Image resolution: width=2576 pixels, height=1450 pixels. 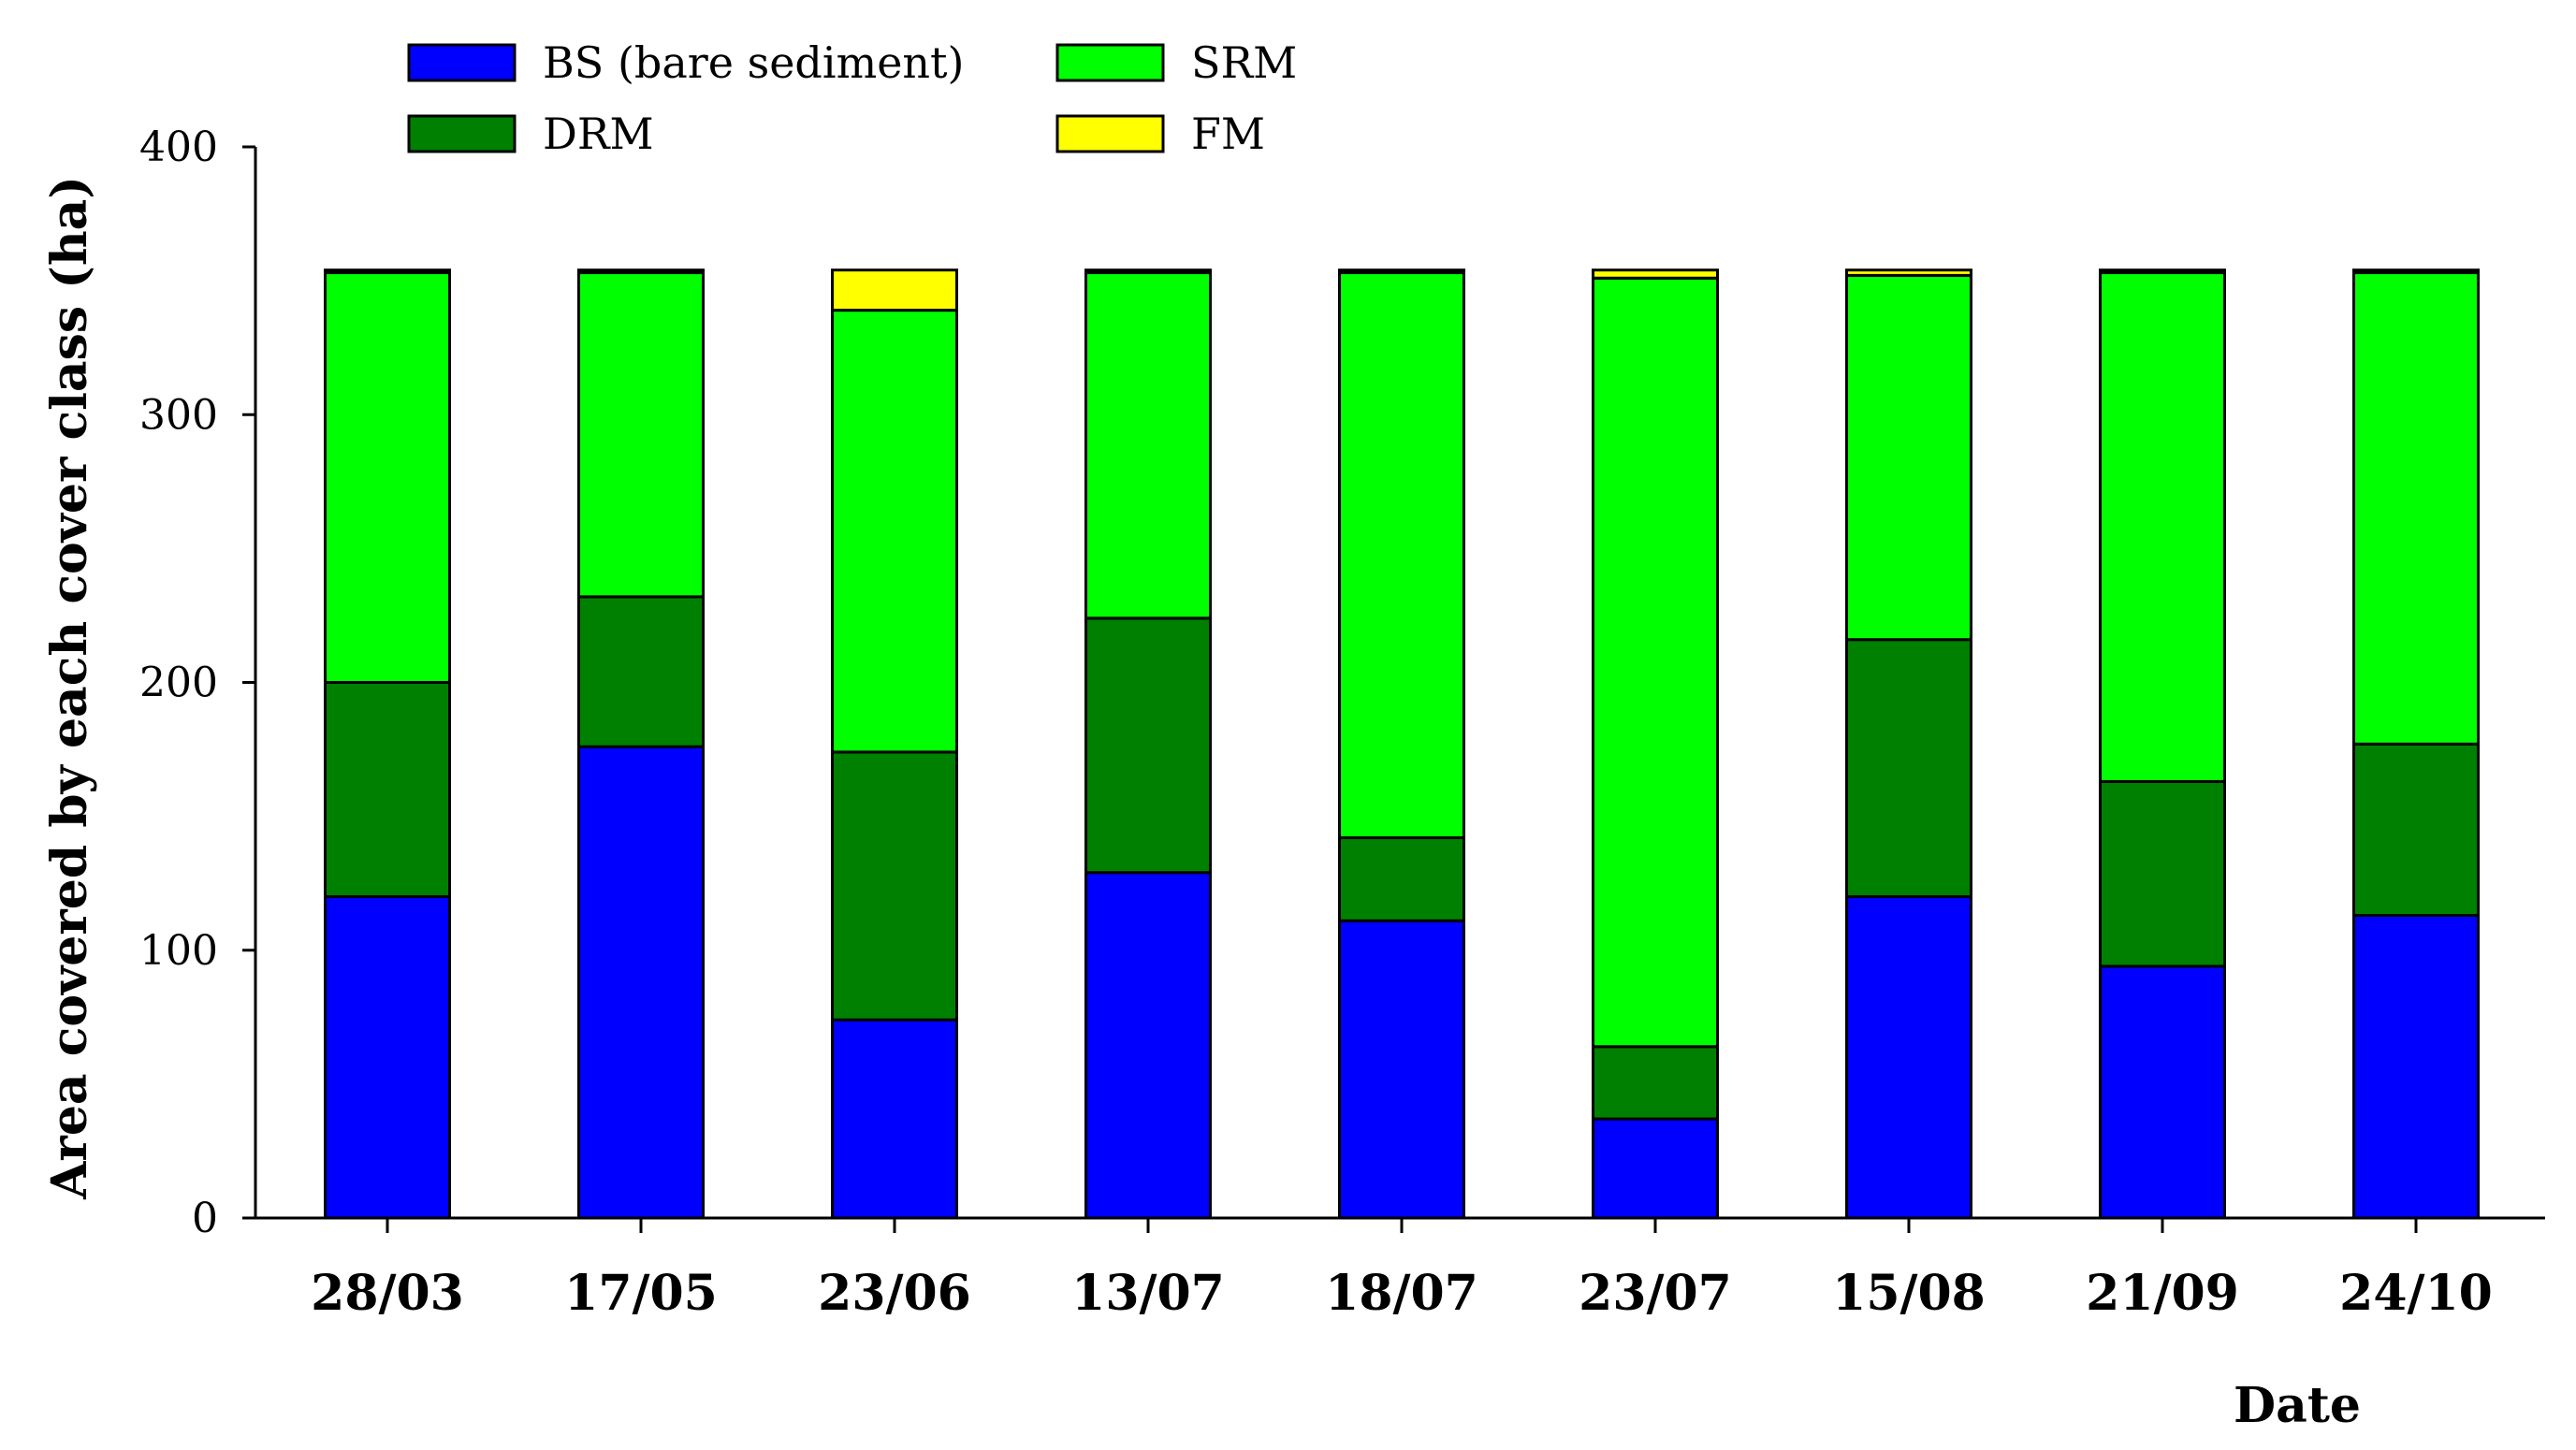 What do you see at coordinates (2297, 1405) in the screenshot?
I see `x-axis-title: Date` at bounding box center [2297, 1405].